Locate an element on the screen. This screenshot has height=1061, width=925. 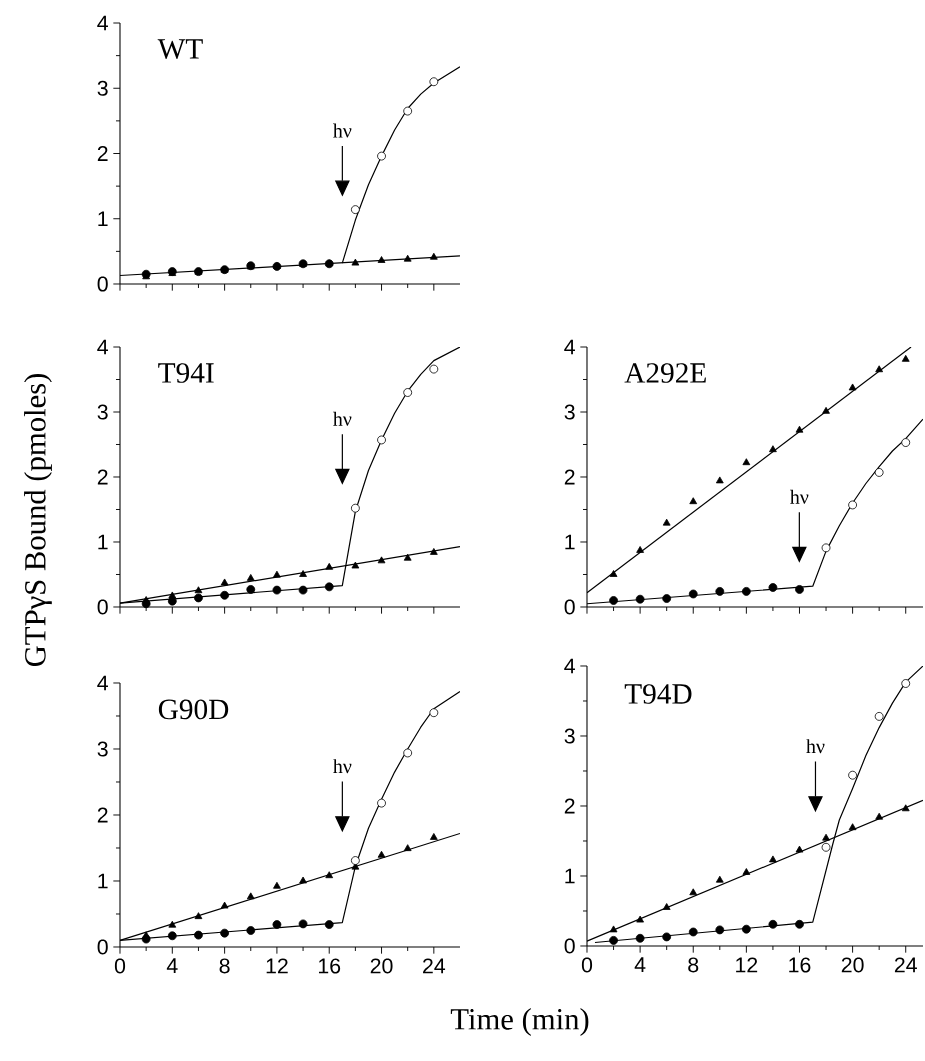
chart-title: WT is located at coordinates (180, 49).